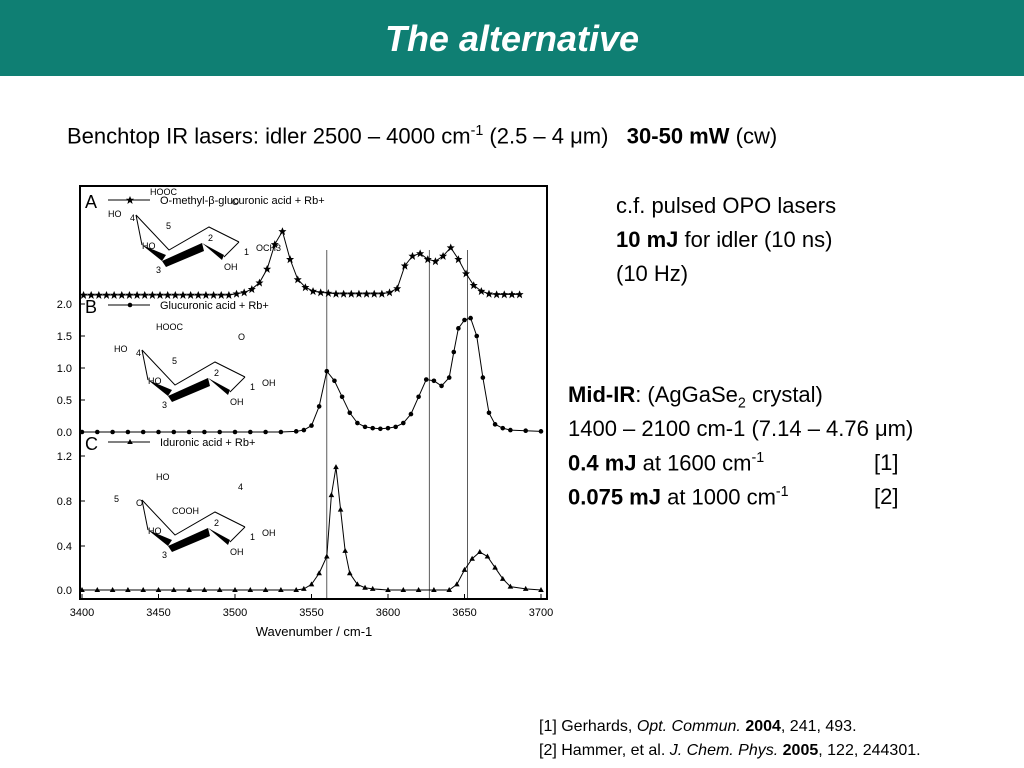 The height and width of the screenshot is (768, 1024). Describe the element at coordinates (91, 307) in the screenshot. I see `panel-letter: B` at that location.